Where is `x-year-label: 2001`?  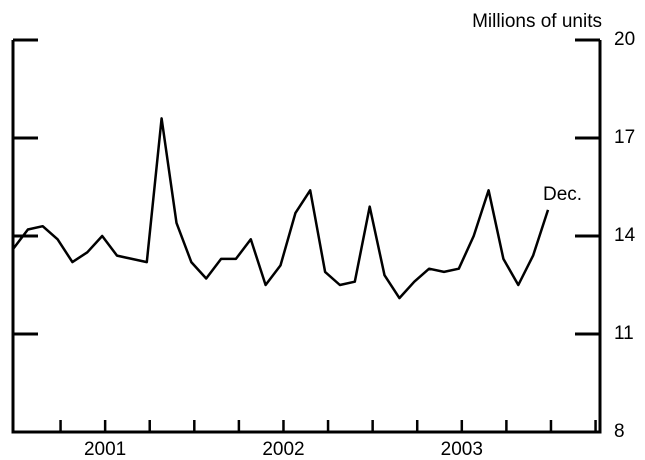
x-year-label: 2001 is located at coordinates (105, 449).